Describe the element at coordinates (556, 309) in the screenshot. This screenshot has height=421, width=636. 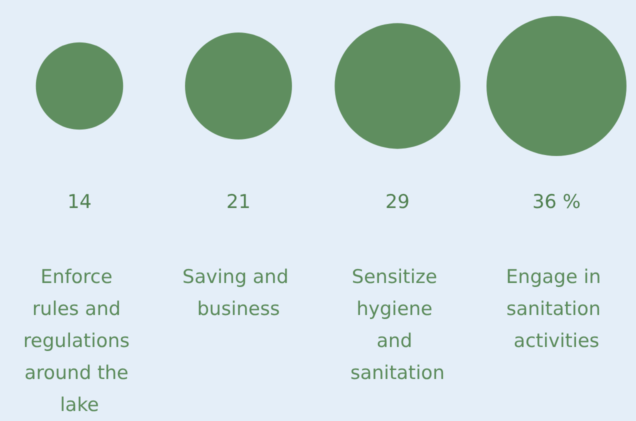
I see `category-label: Engage in sanitation activities` at that location.